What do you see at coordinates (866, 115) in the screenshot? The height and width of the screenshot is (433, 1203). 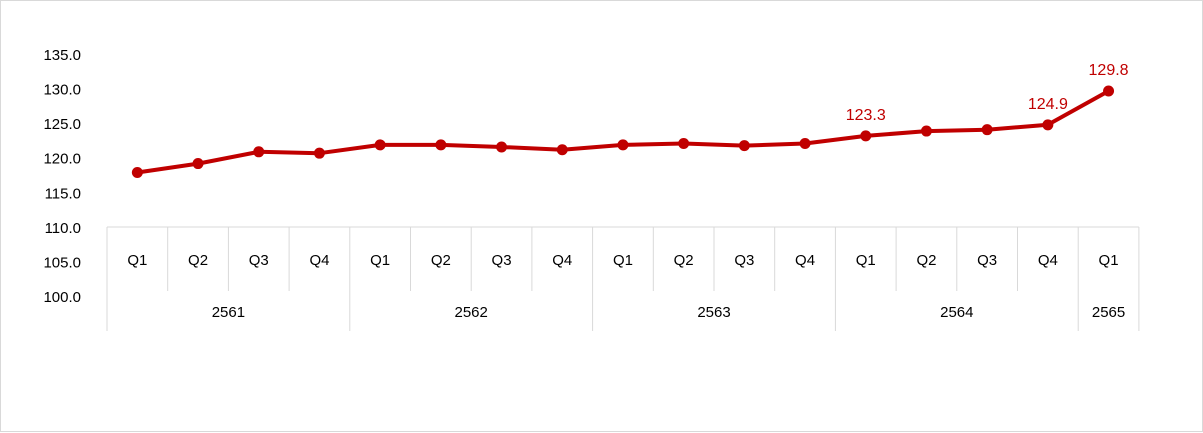 I see `data-label: 123.3` at bounding box center [866, 115].